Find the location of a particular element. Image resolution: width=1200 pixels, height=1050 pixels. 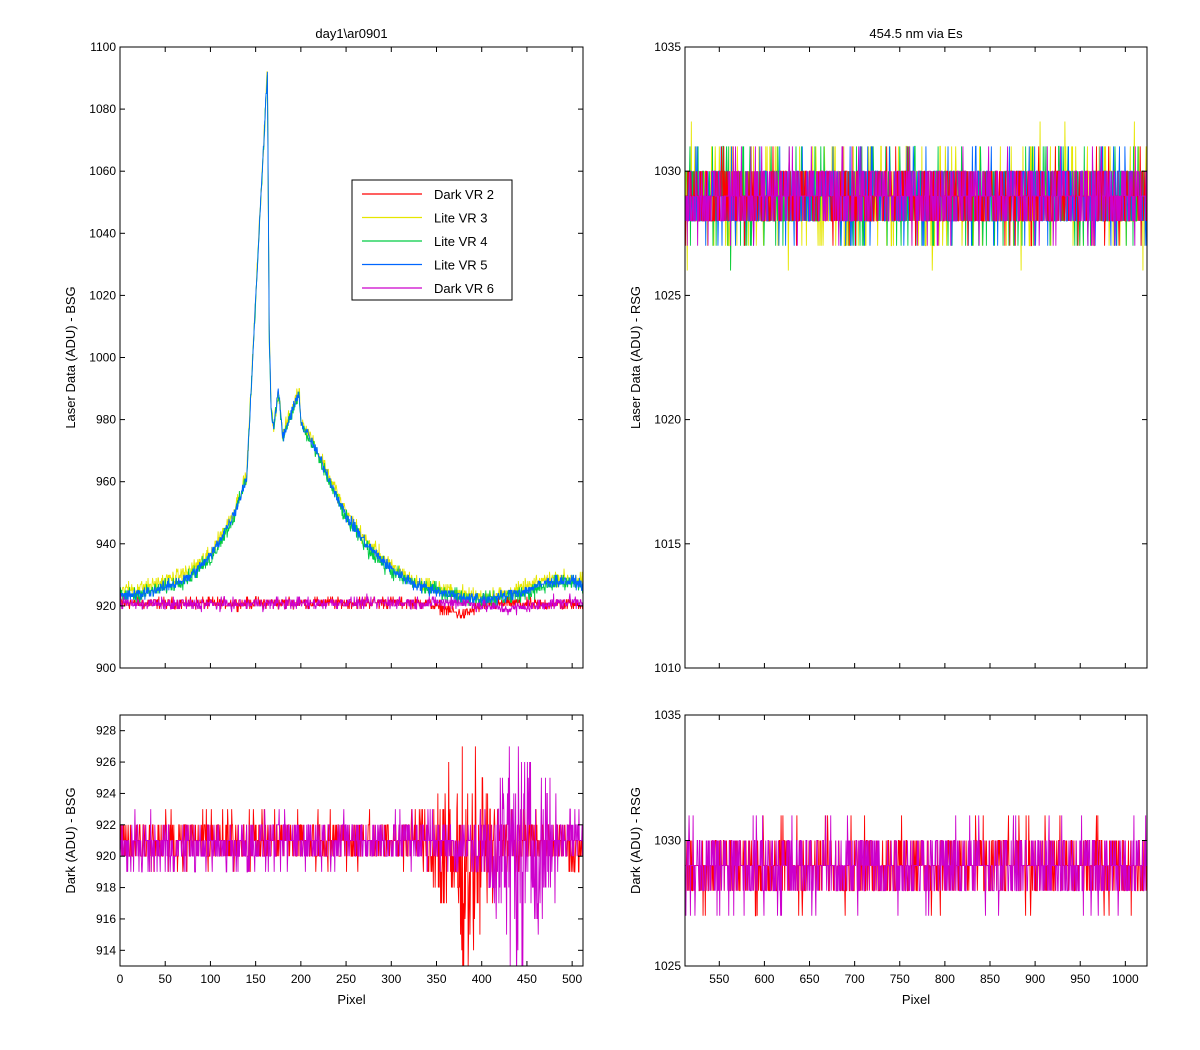

y-tick-label: 914 is located at coordinates (106, 950).